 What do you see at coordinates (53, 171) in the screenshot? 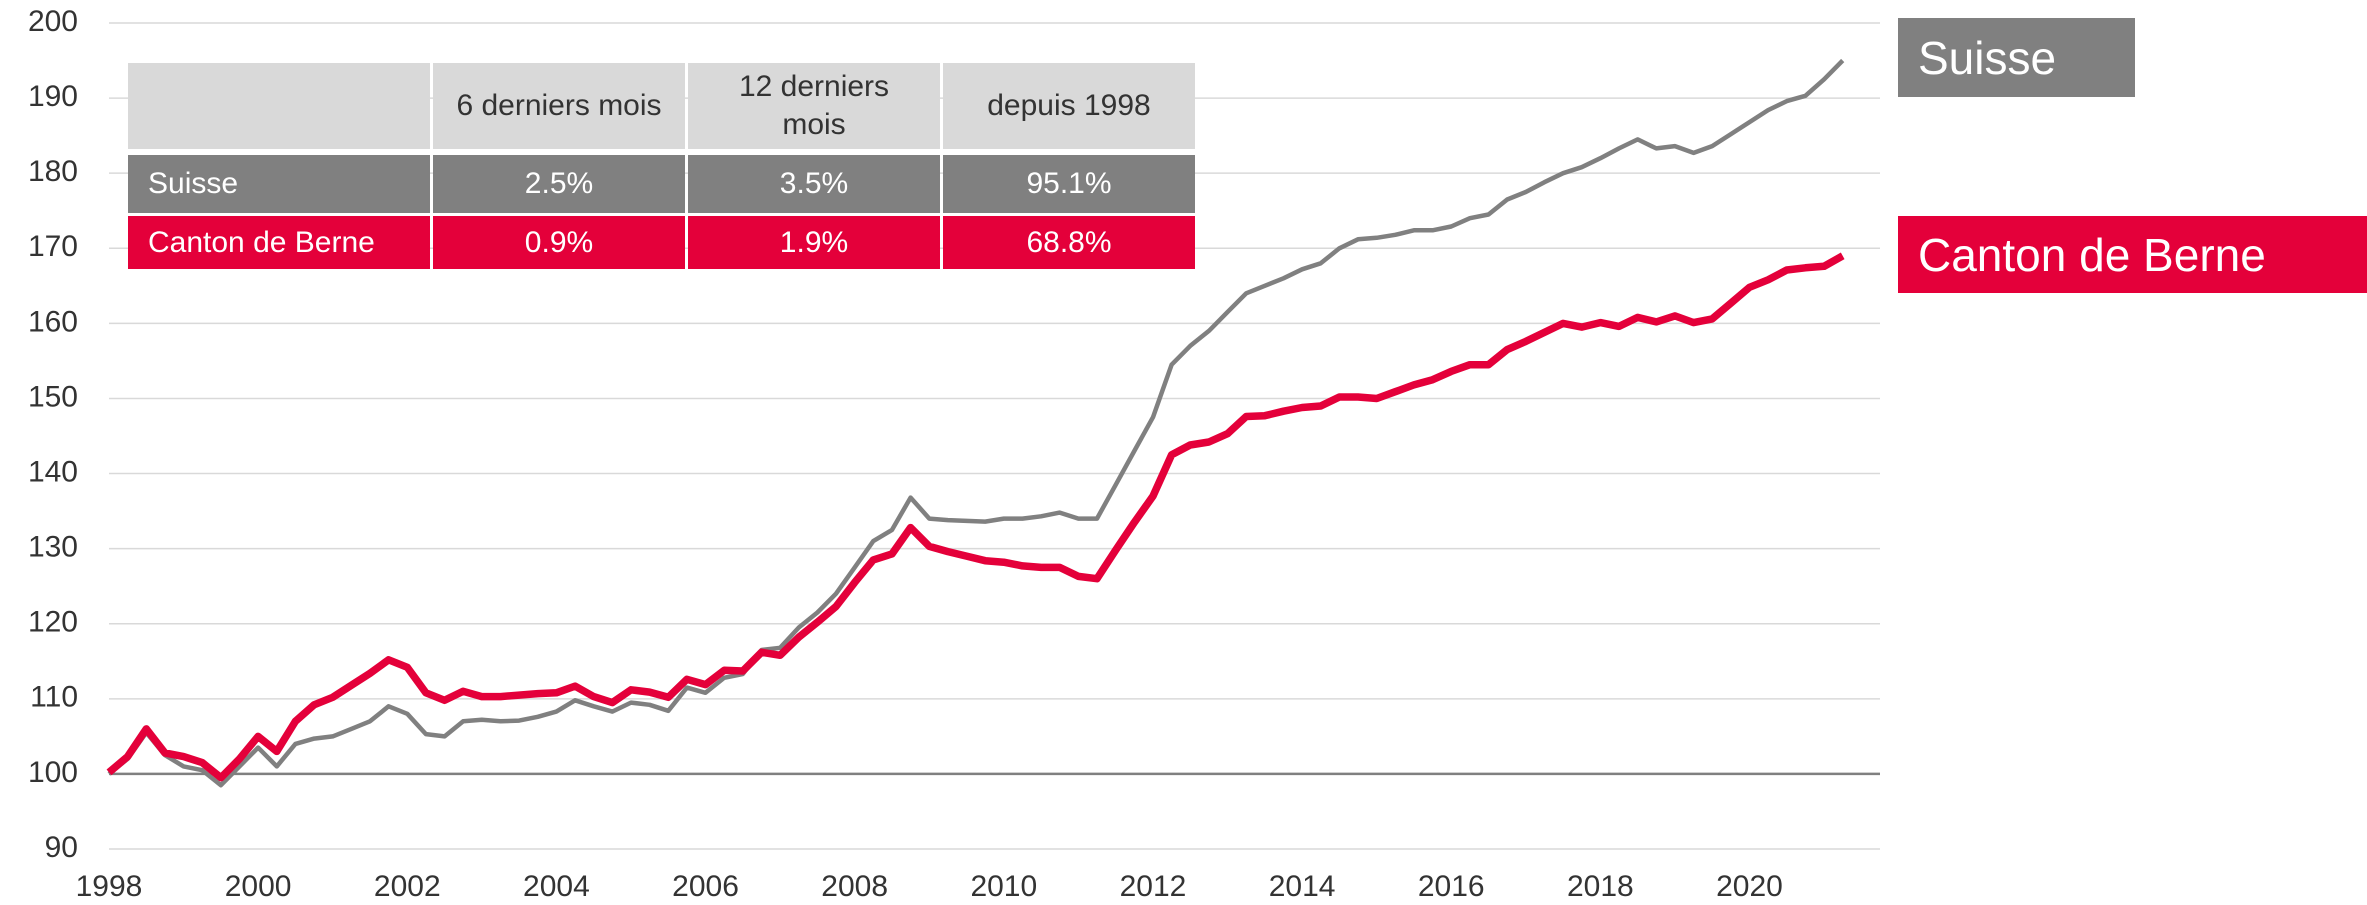
I see `y-tick-label: 180` at bounding box center [53, 171].